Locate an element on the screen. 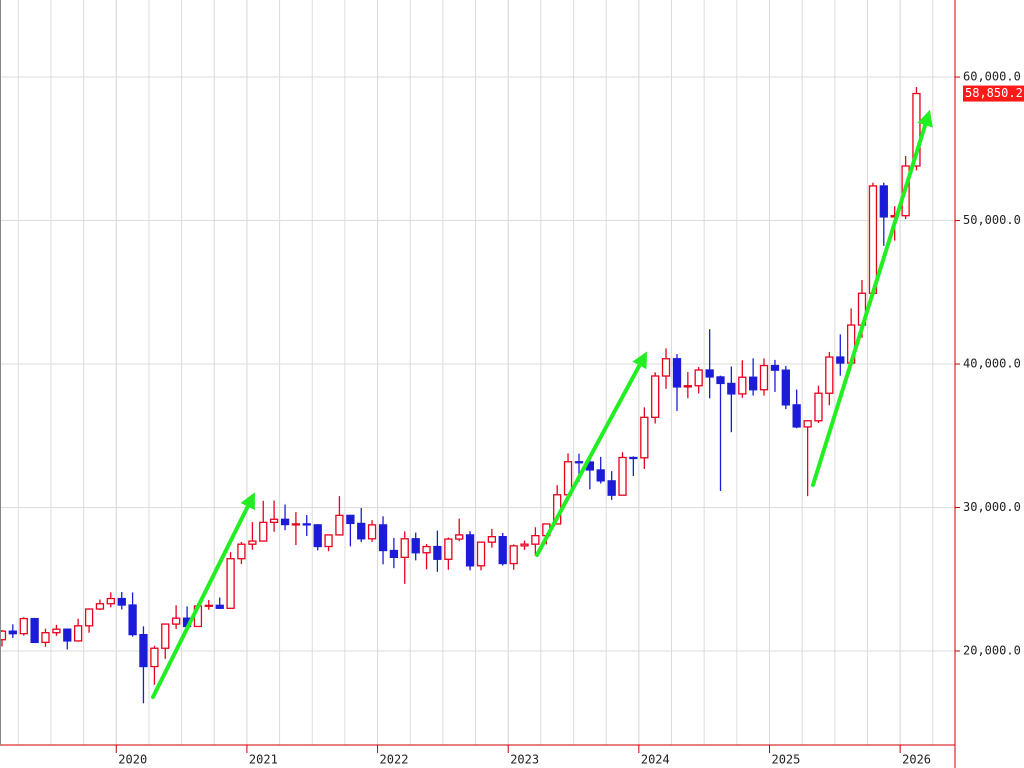  y-tick-label: 60,000.0 is located at coordinates (992, 77).